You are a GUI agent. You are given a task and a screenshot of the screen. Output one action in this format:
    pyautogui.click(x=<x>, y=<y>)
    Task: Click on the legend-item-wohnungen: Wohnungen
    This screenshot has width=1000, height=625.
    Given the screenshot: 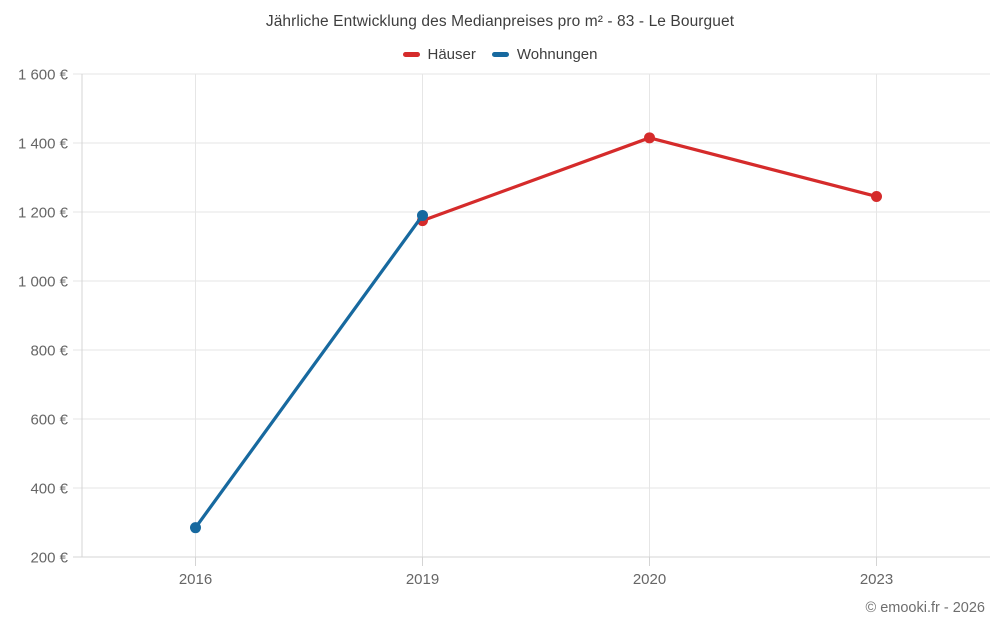 What is the action you would take?
    pyautogui.click(x=544, y=54)
    